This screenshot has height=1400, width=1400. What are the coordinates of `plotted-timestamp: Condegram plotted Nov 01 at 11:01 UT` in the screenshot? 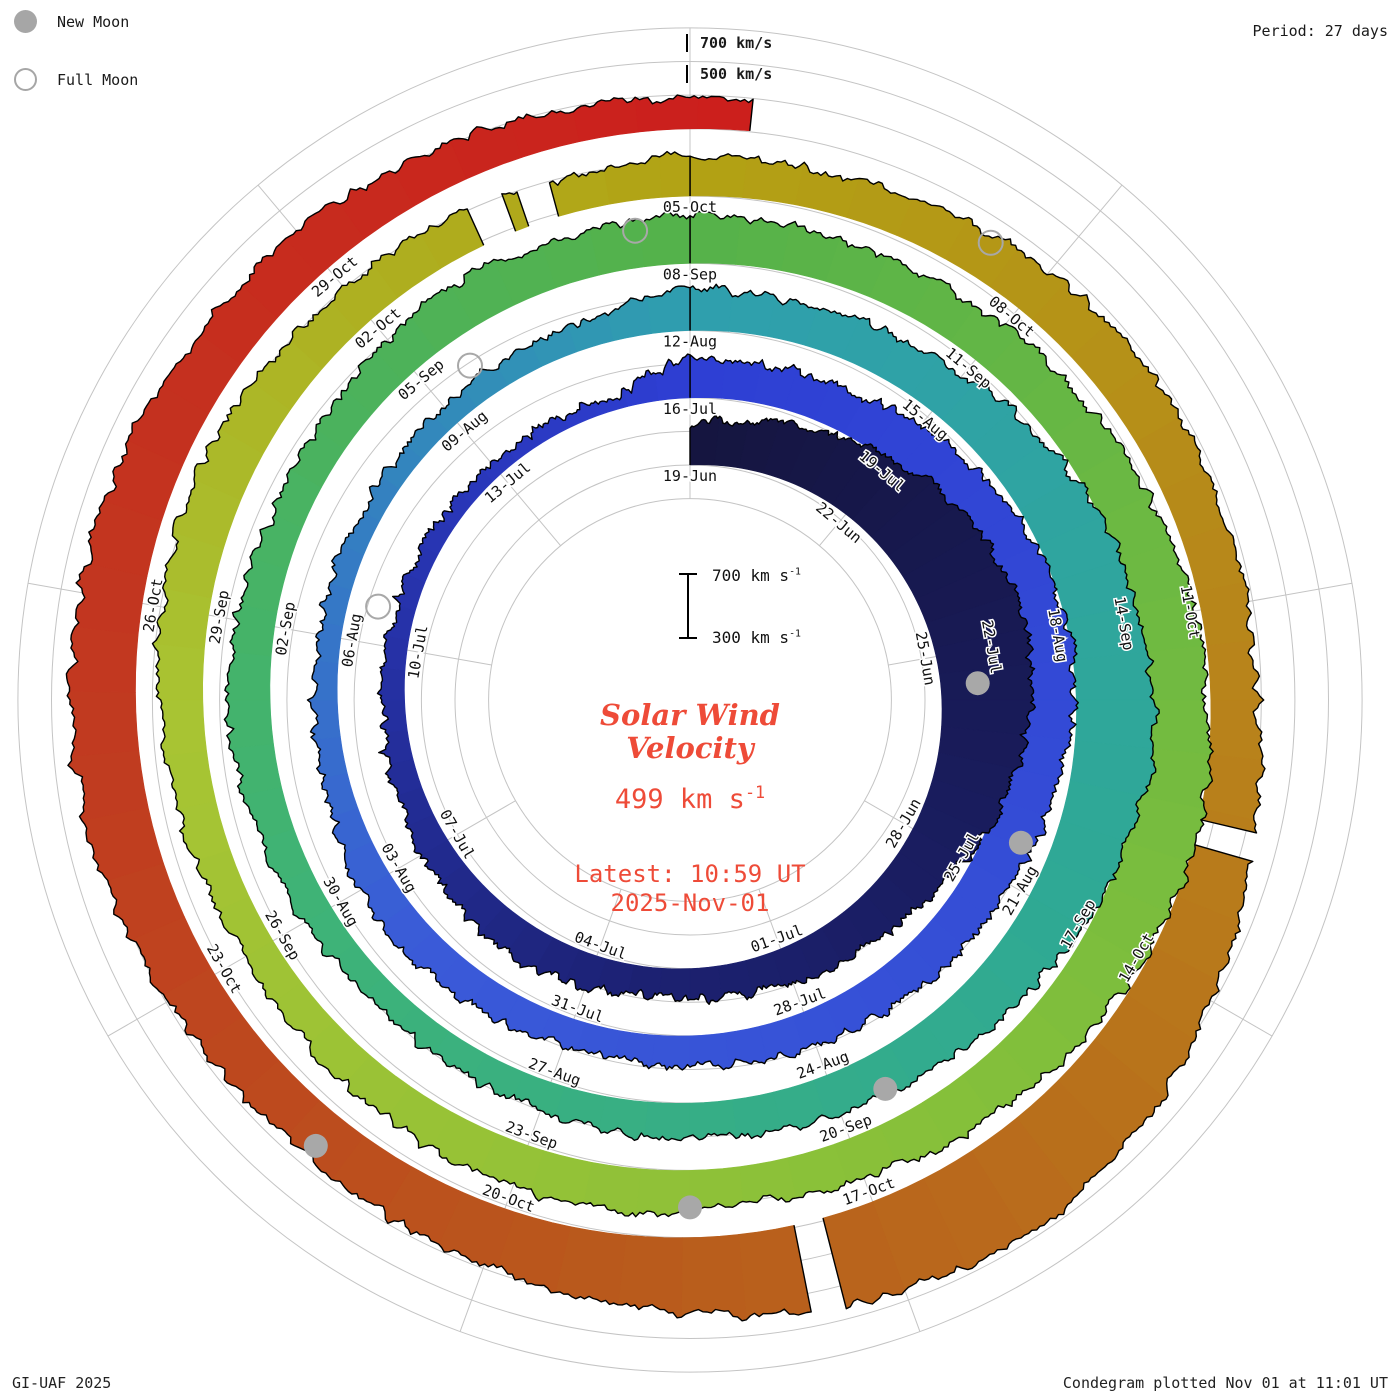 It's located at (1225, 1383).